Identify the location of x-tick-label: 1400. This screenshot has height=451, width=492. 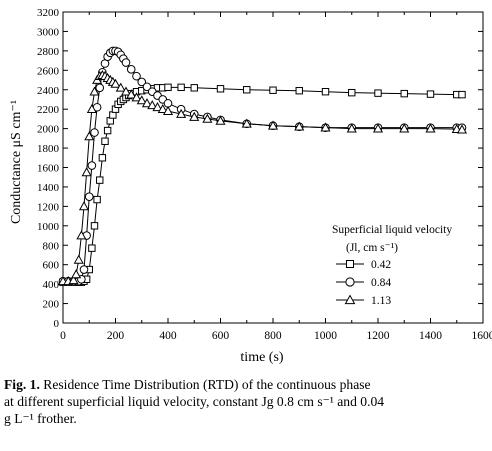
(430, 336).